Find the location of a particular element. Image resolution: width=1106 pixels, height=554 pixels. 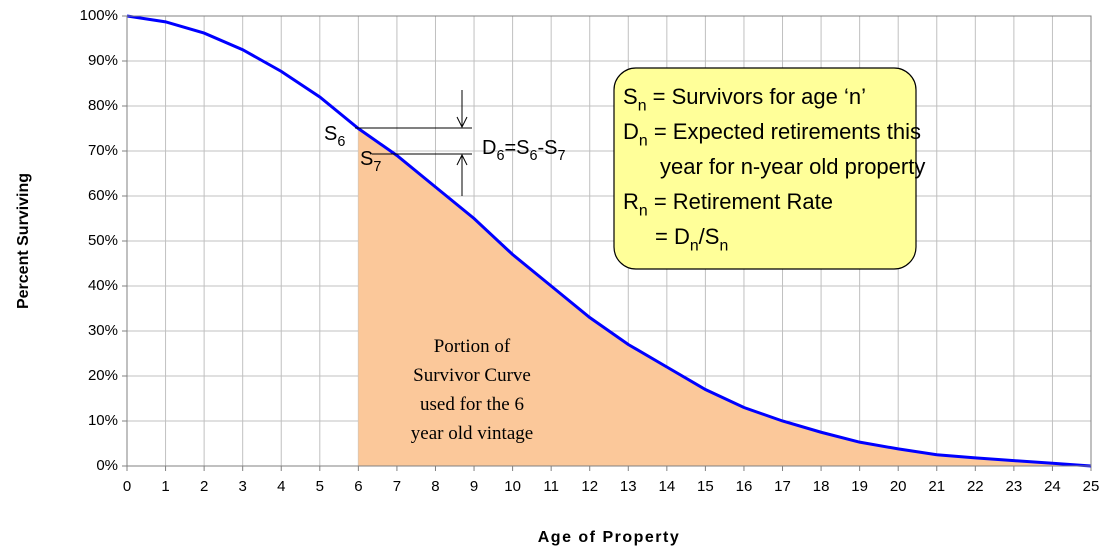

y-tick-label: 40% is located at coordinates (103, 285).